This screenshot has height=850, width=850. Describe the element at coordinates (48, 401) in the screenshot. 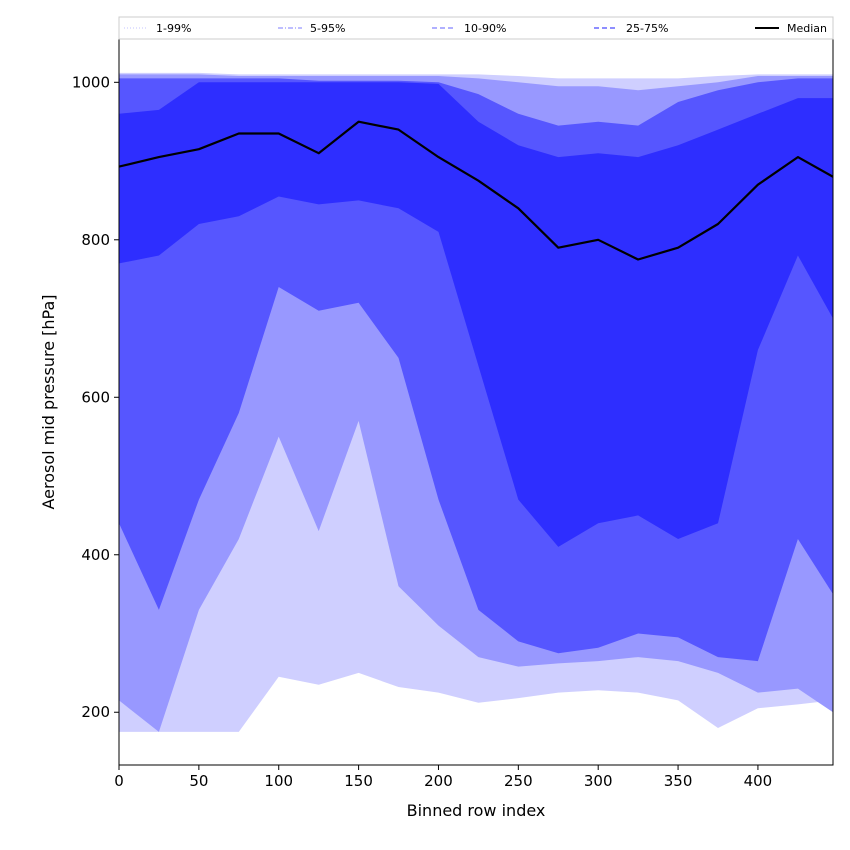

I see `y-axis-label: Aerosol mid pressure [hPa]` at that location.